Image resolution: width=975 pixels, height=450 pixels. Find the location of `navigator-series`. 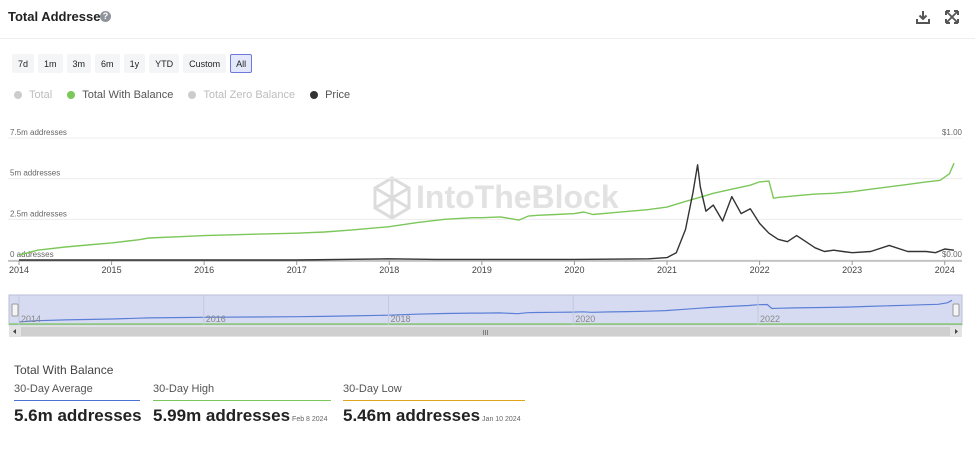

navigator-series is located at coordinates (485, 311).